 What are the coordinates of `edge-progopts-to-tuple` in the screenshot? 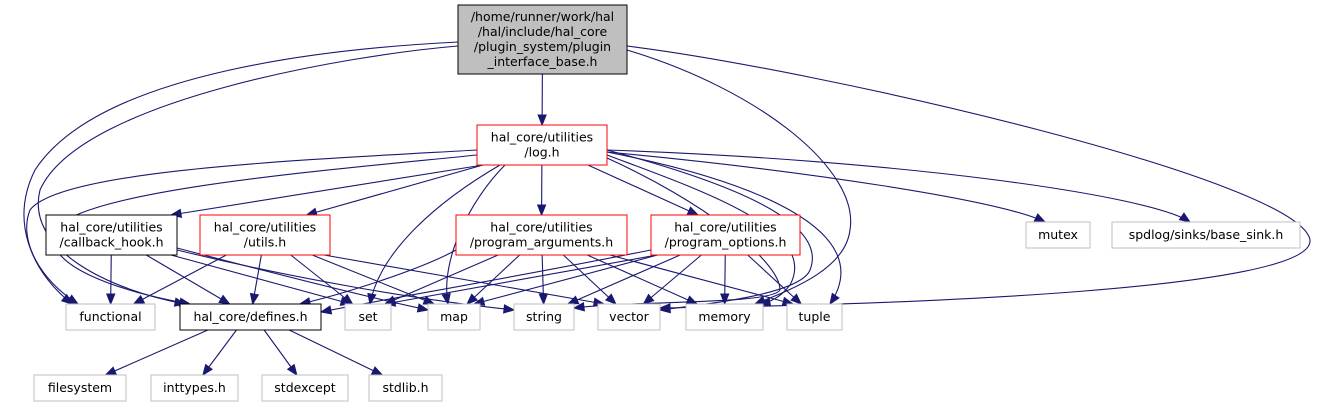 It's located at (774, 279).